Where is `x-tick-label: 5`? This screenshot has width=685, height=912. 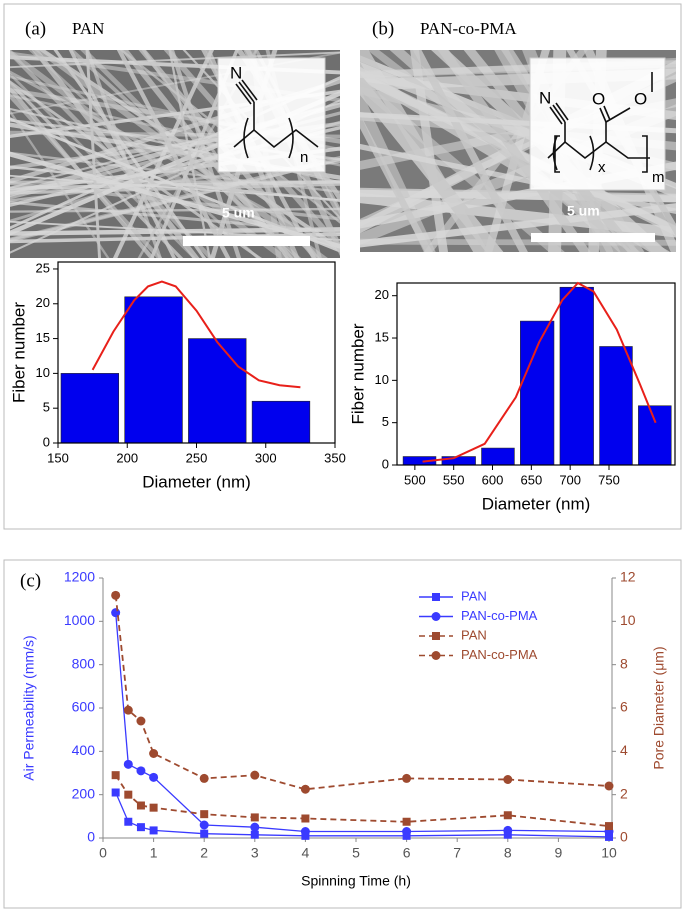 x-tick-label: 5 is located at coordinates (356, 853).